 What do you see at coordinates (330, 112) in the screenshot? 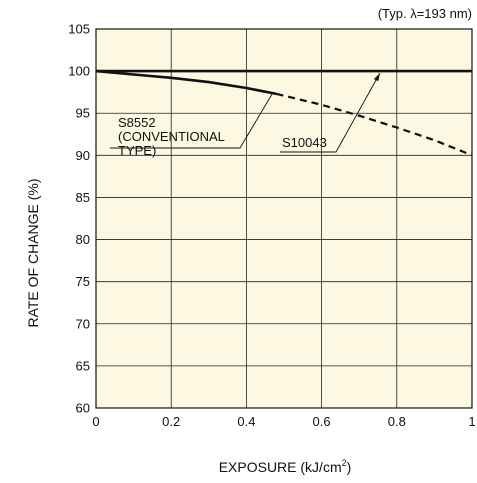
I see `s10043-leader` at bounding box center [330, 112].